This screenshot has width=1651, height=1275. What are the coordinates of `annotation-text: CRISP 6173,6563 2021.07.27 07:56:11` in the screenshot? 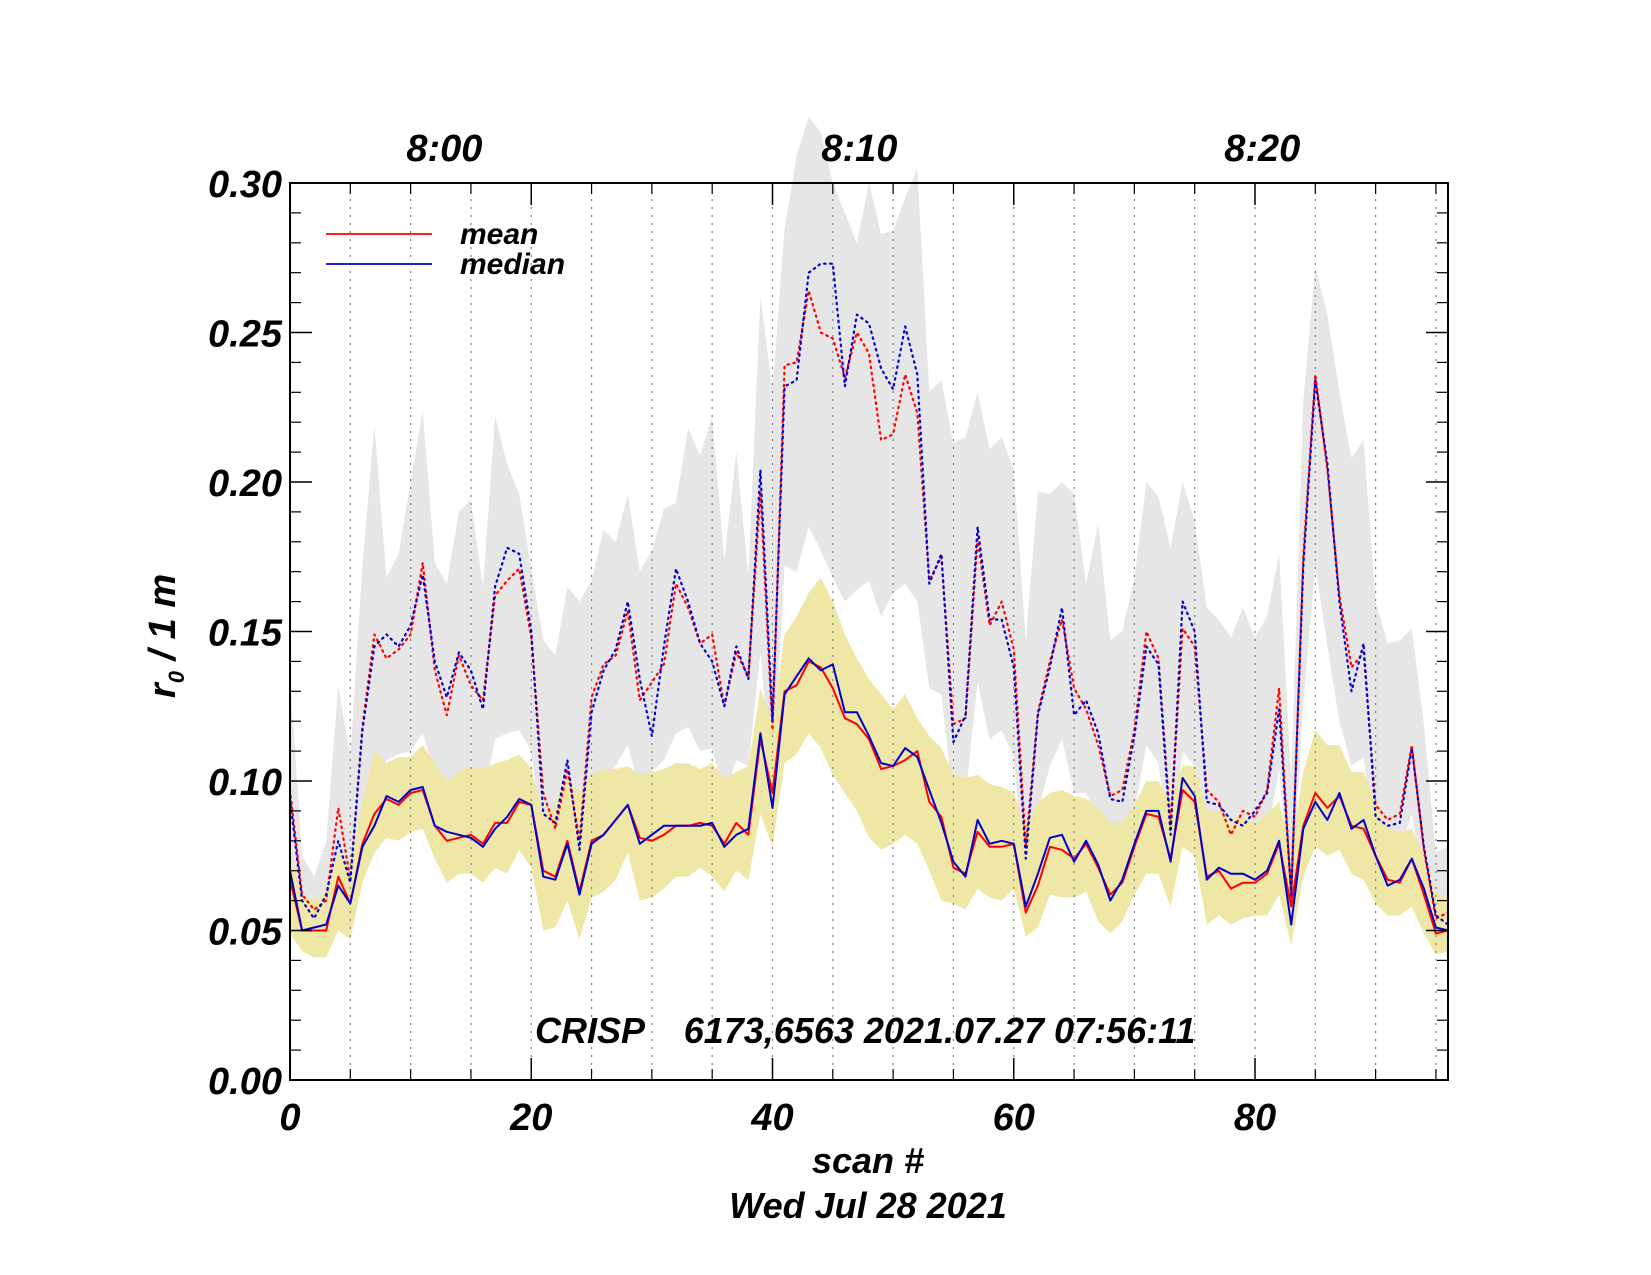 It's located at (865, 1030).